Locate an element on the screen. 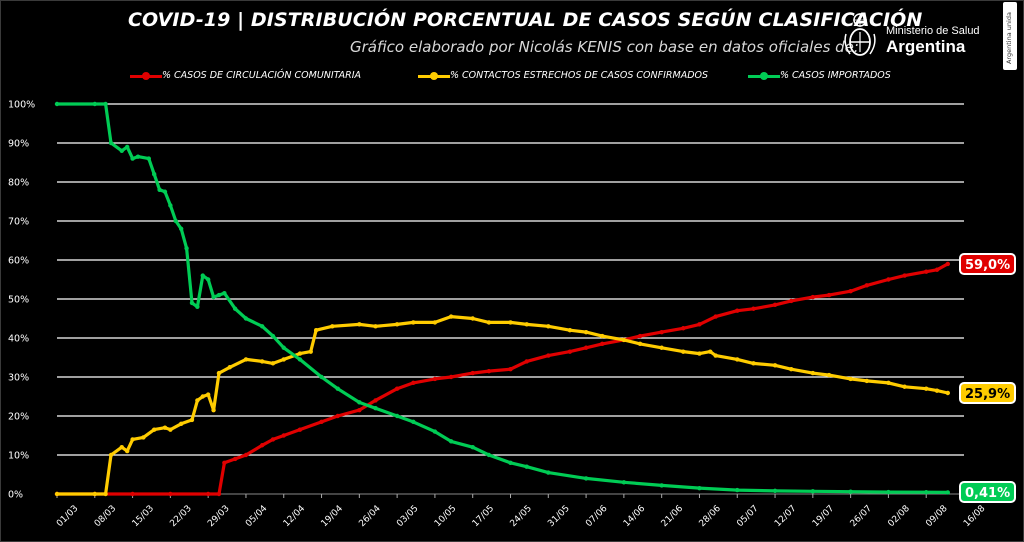  x-tick-label: 28/06 is located at coordinates (711, 517).